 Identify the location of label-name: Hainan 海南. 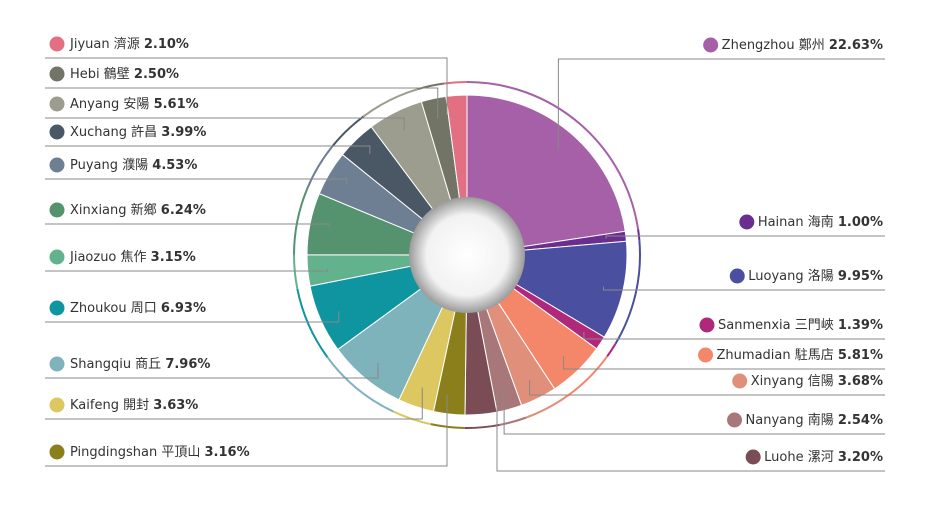
(796, 222).